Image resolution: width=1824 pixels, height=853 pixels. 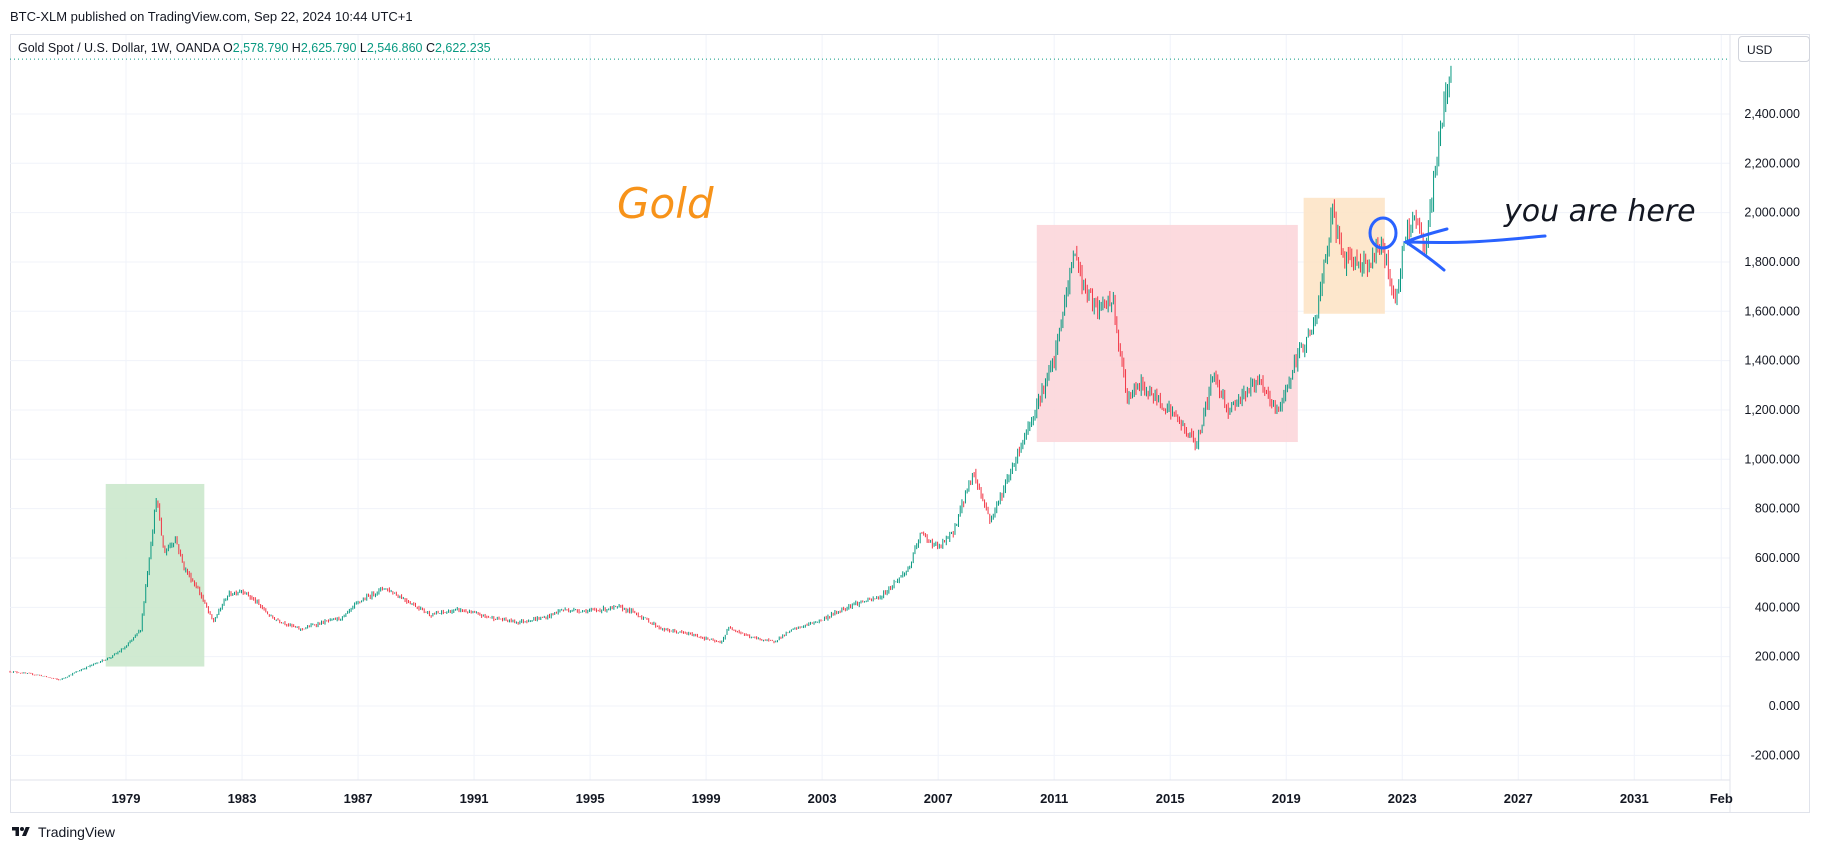 What do you see at coordinates (462, 48) in the screenshot?
I see `close-value: 2,622.235` at bounding box center [462, 48].